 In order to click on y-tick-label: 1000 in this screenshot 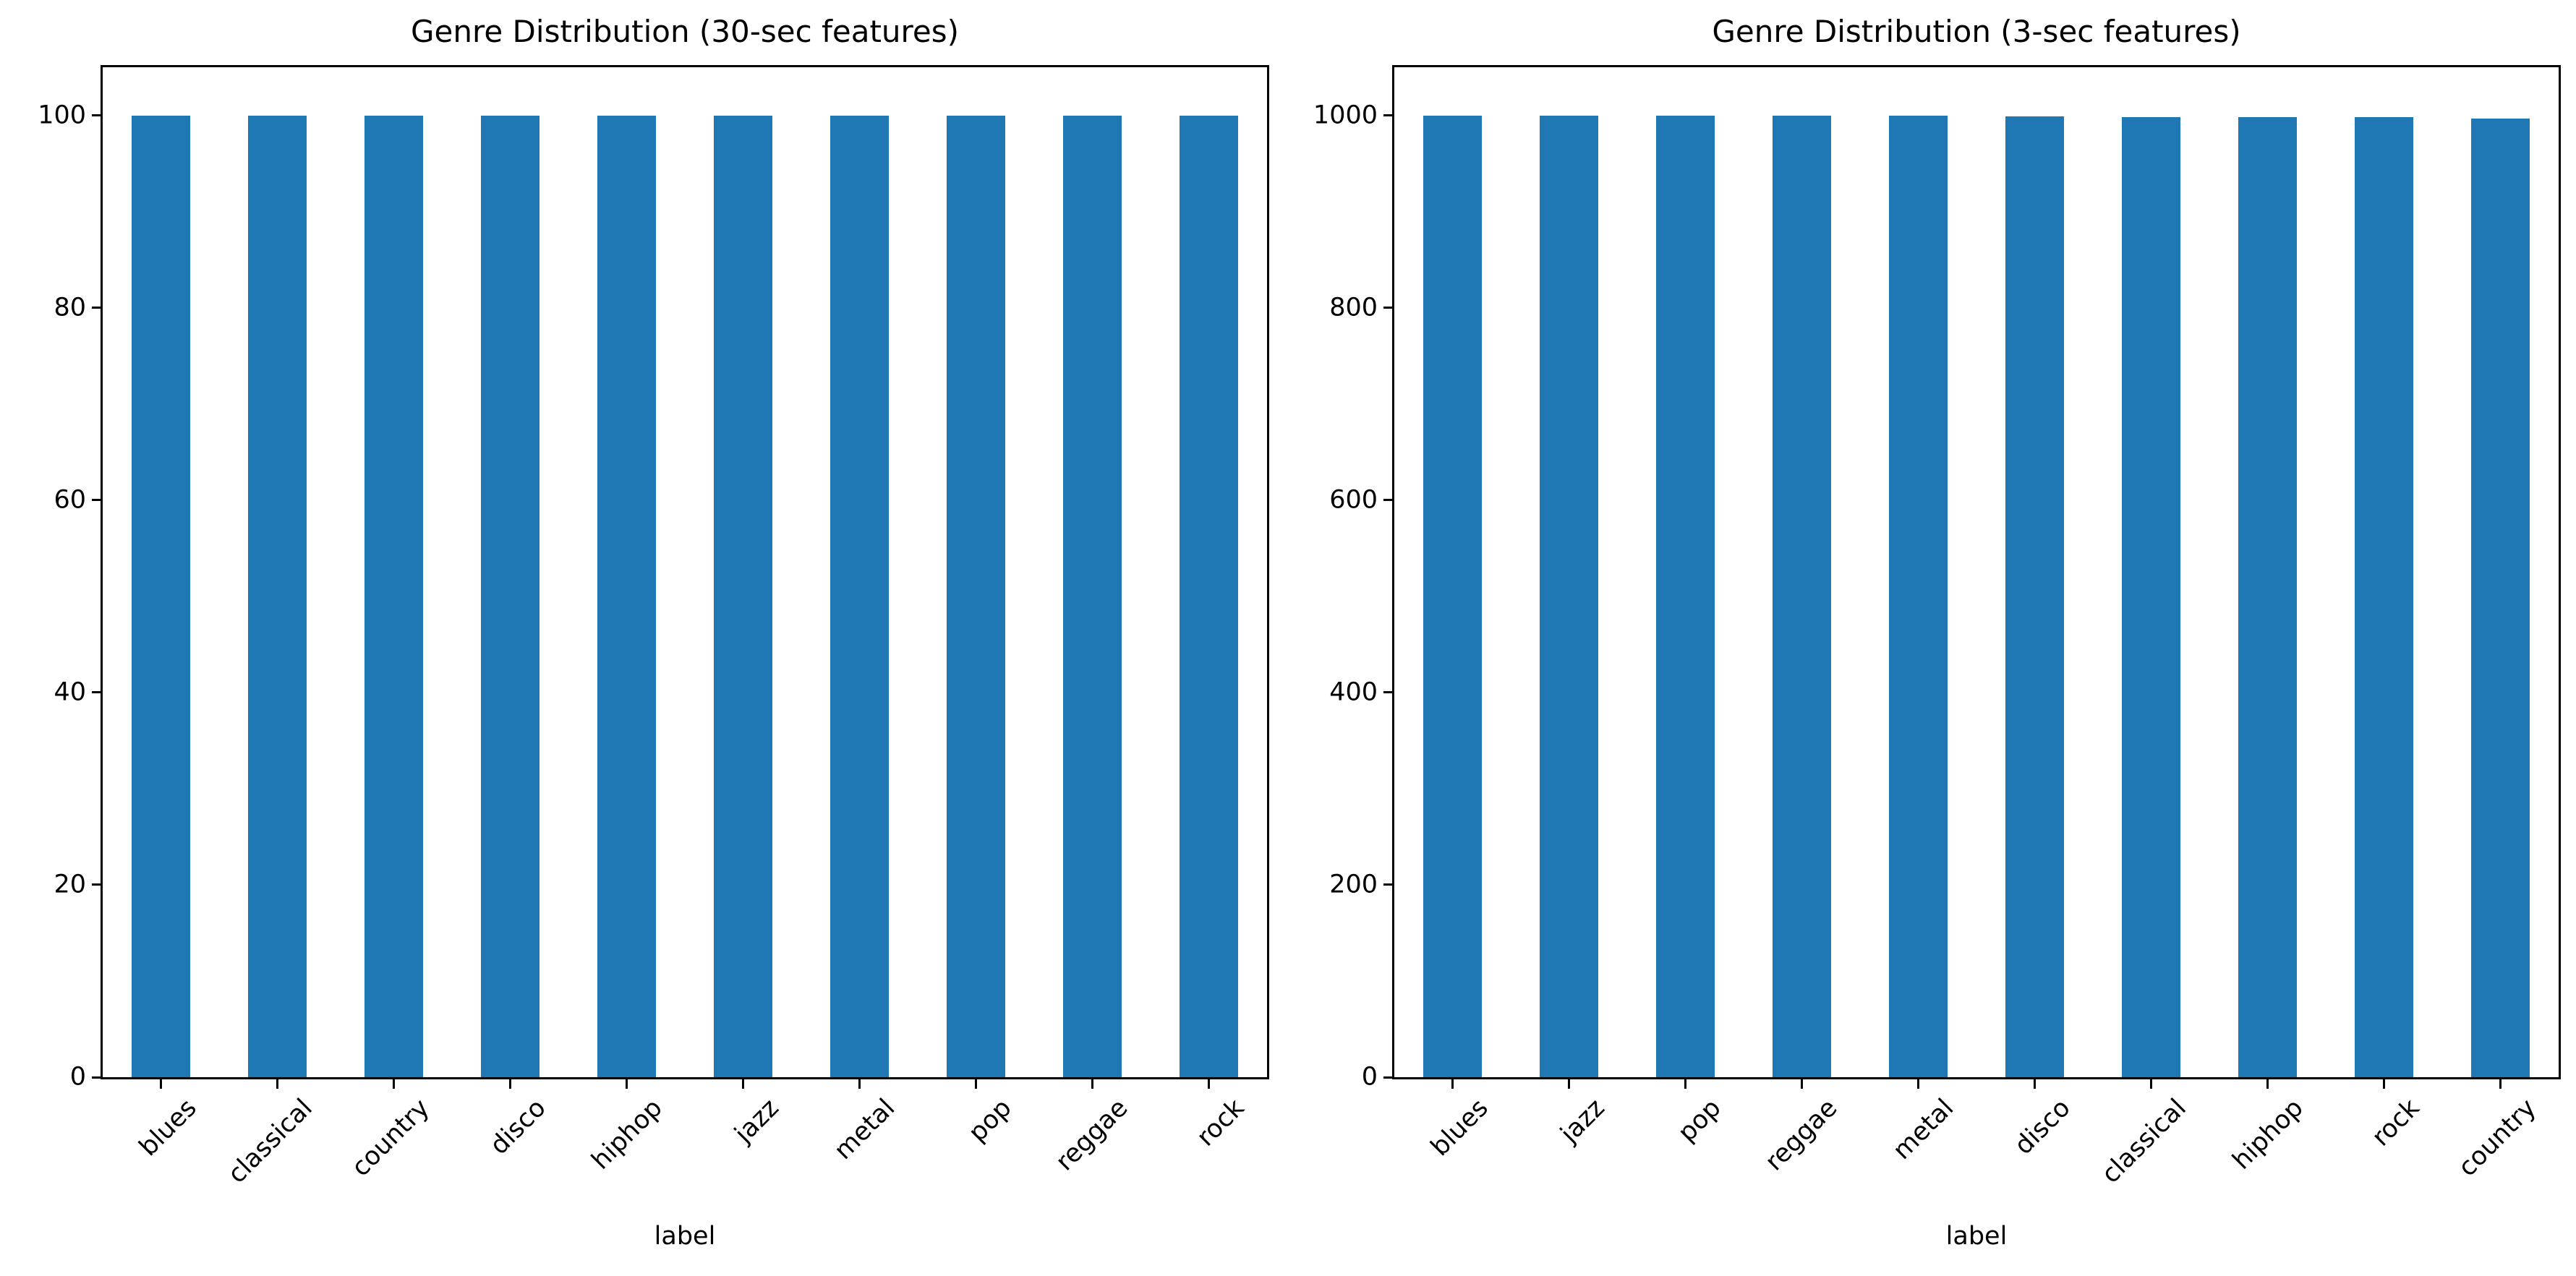, I will do `click(1345, 115)`.